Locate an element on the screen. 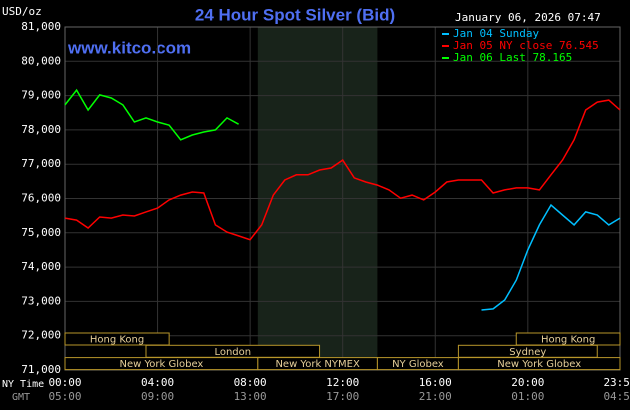  x-tick-label: 00:00 is located at coordinates (64, 382).